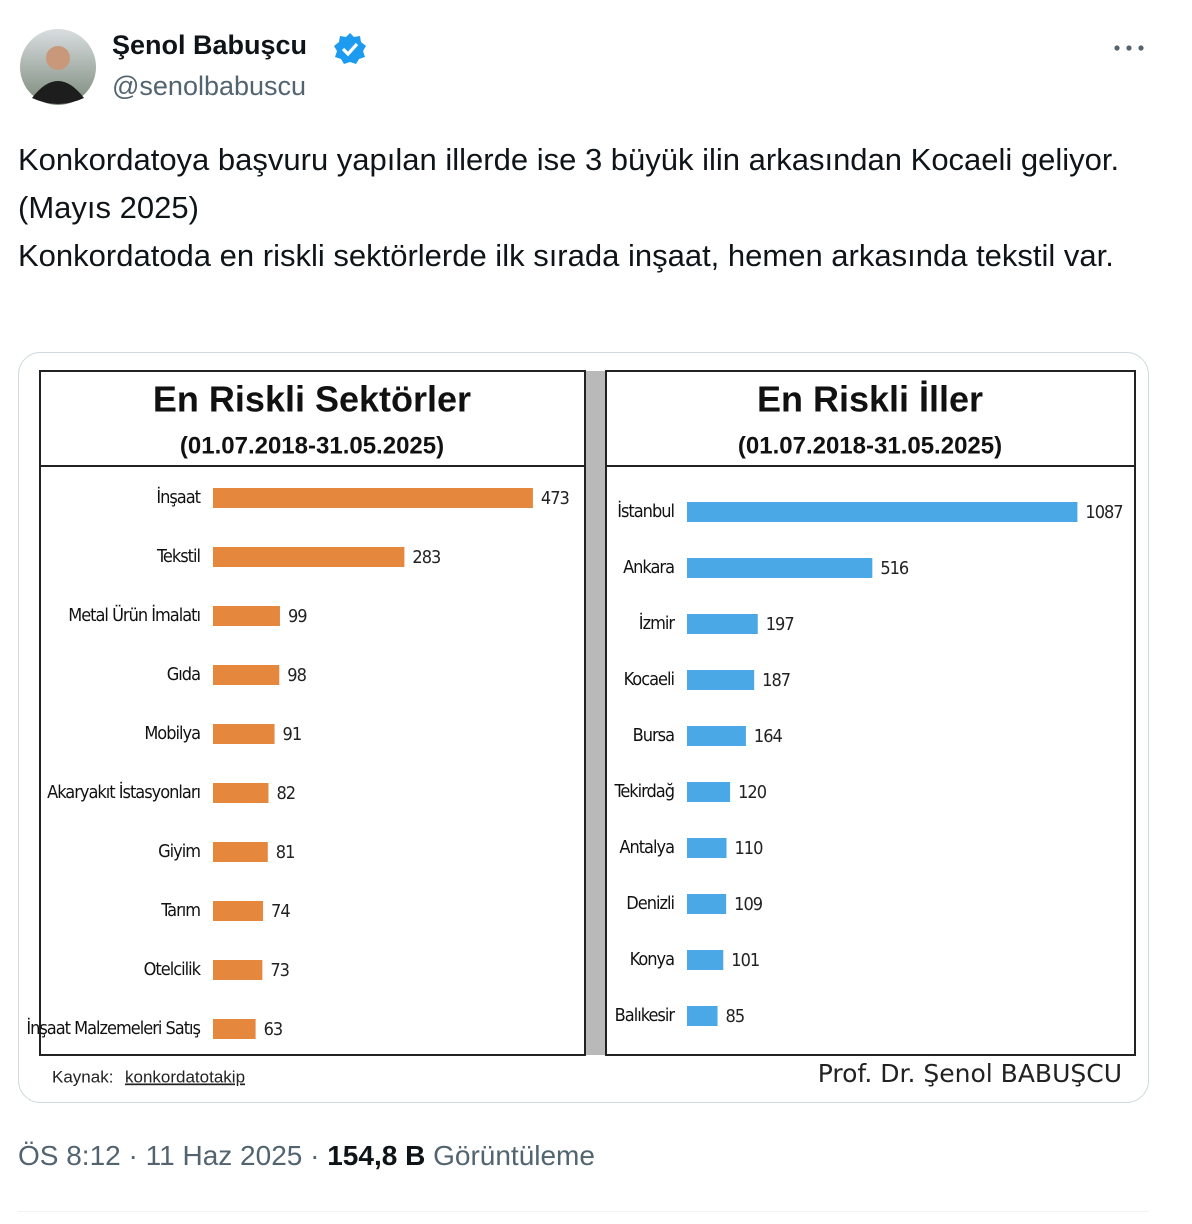 This screenshot has width=1192, height=1224. Describe the element at coordinates (583, 1211) in the screenshot. I see `separator-line` at that location.